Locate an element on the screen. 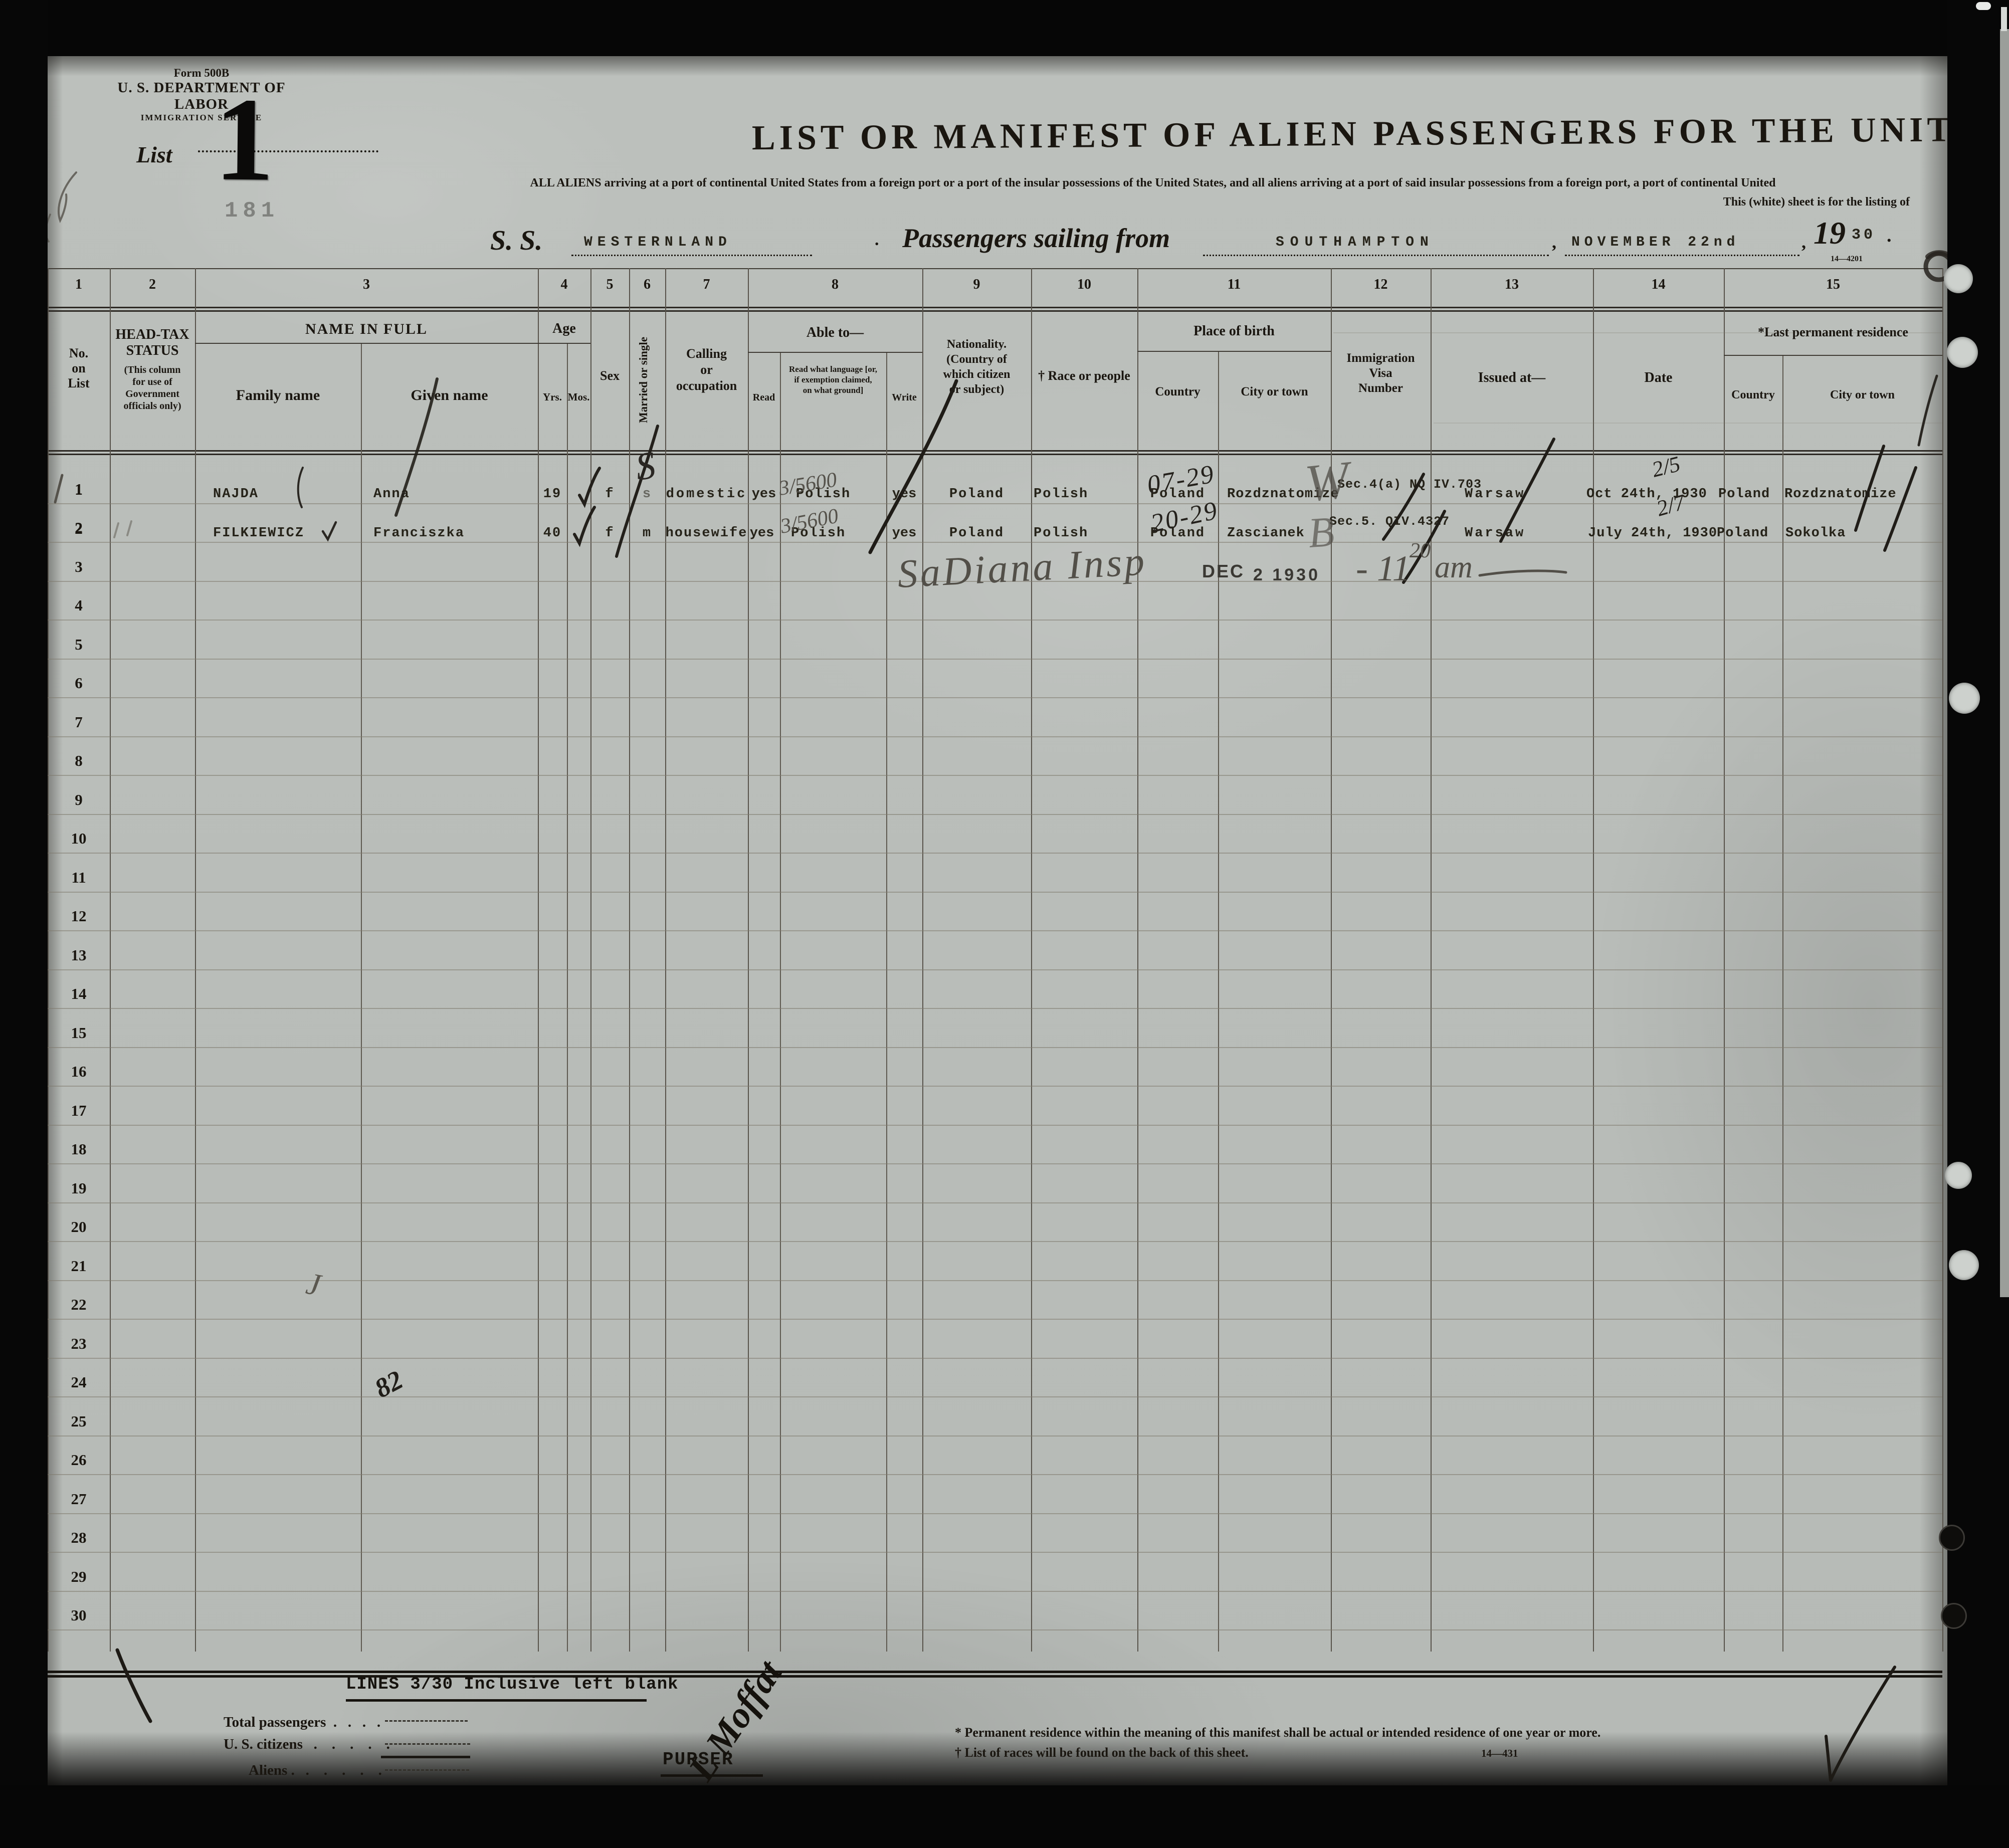 Image resolution: width=2009 pixels, height=1848 pixels. table-row-number: 18 is located at coordinates (79, 1149).